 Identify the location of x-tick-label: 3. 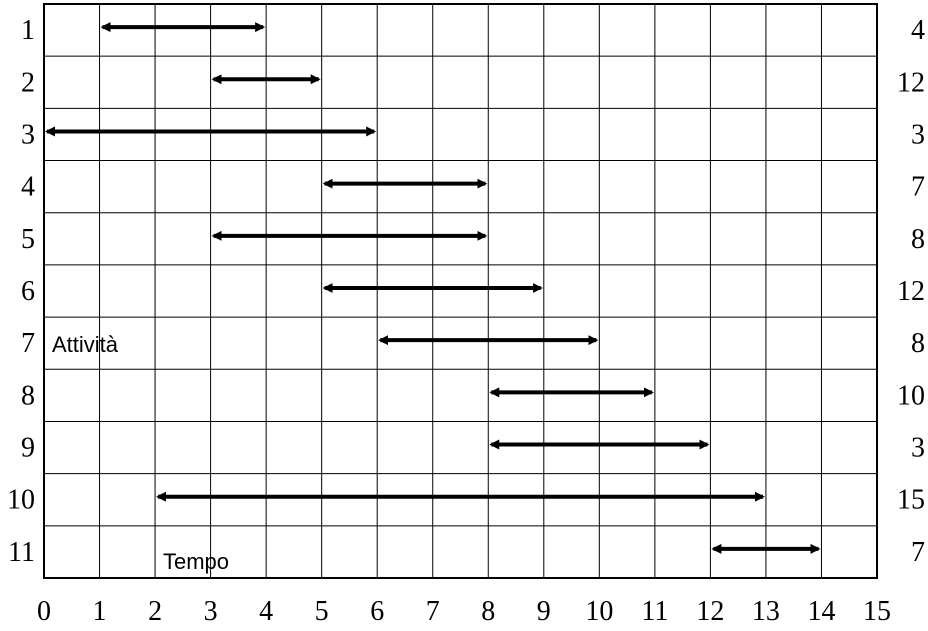
(211, 611).